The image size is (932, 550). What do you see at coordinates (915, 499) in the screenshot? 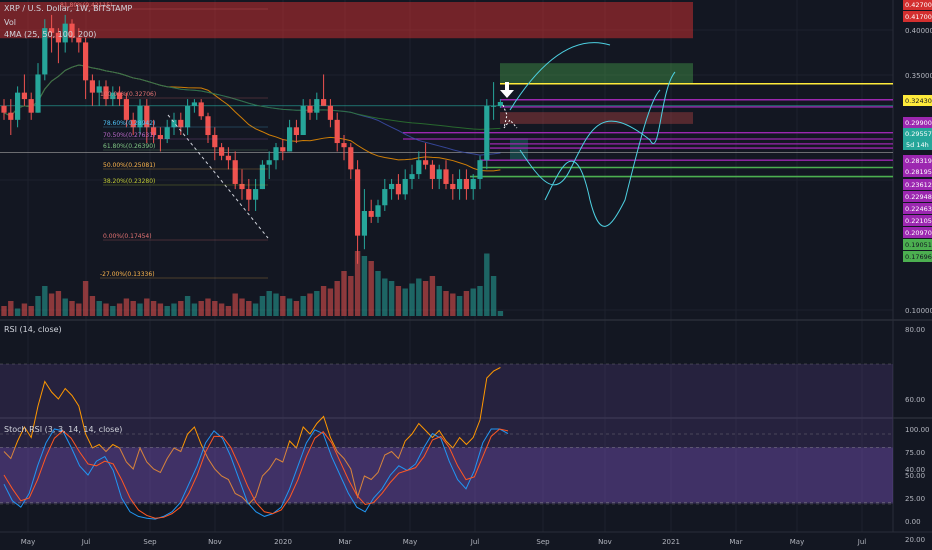
I see `stoch-tick-label: 25.00` at bounding box center [915, 499].